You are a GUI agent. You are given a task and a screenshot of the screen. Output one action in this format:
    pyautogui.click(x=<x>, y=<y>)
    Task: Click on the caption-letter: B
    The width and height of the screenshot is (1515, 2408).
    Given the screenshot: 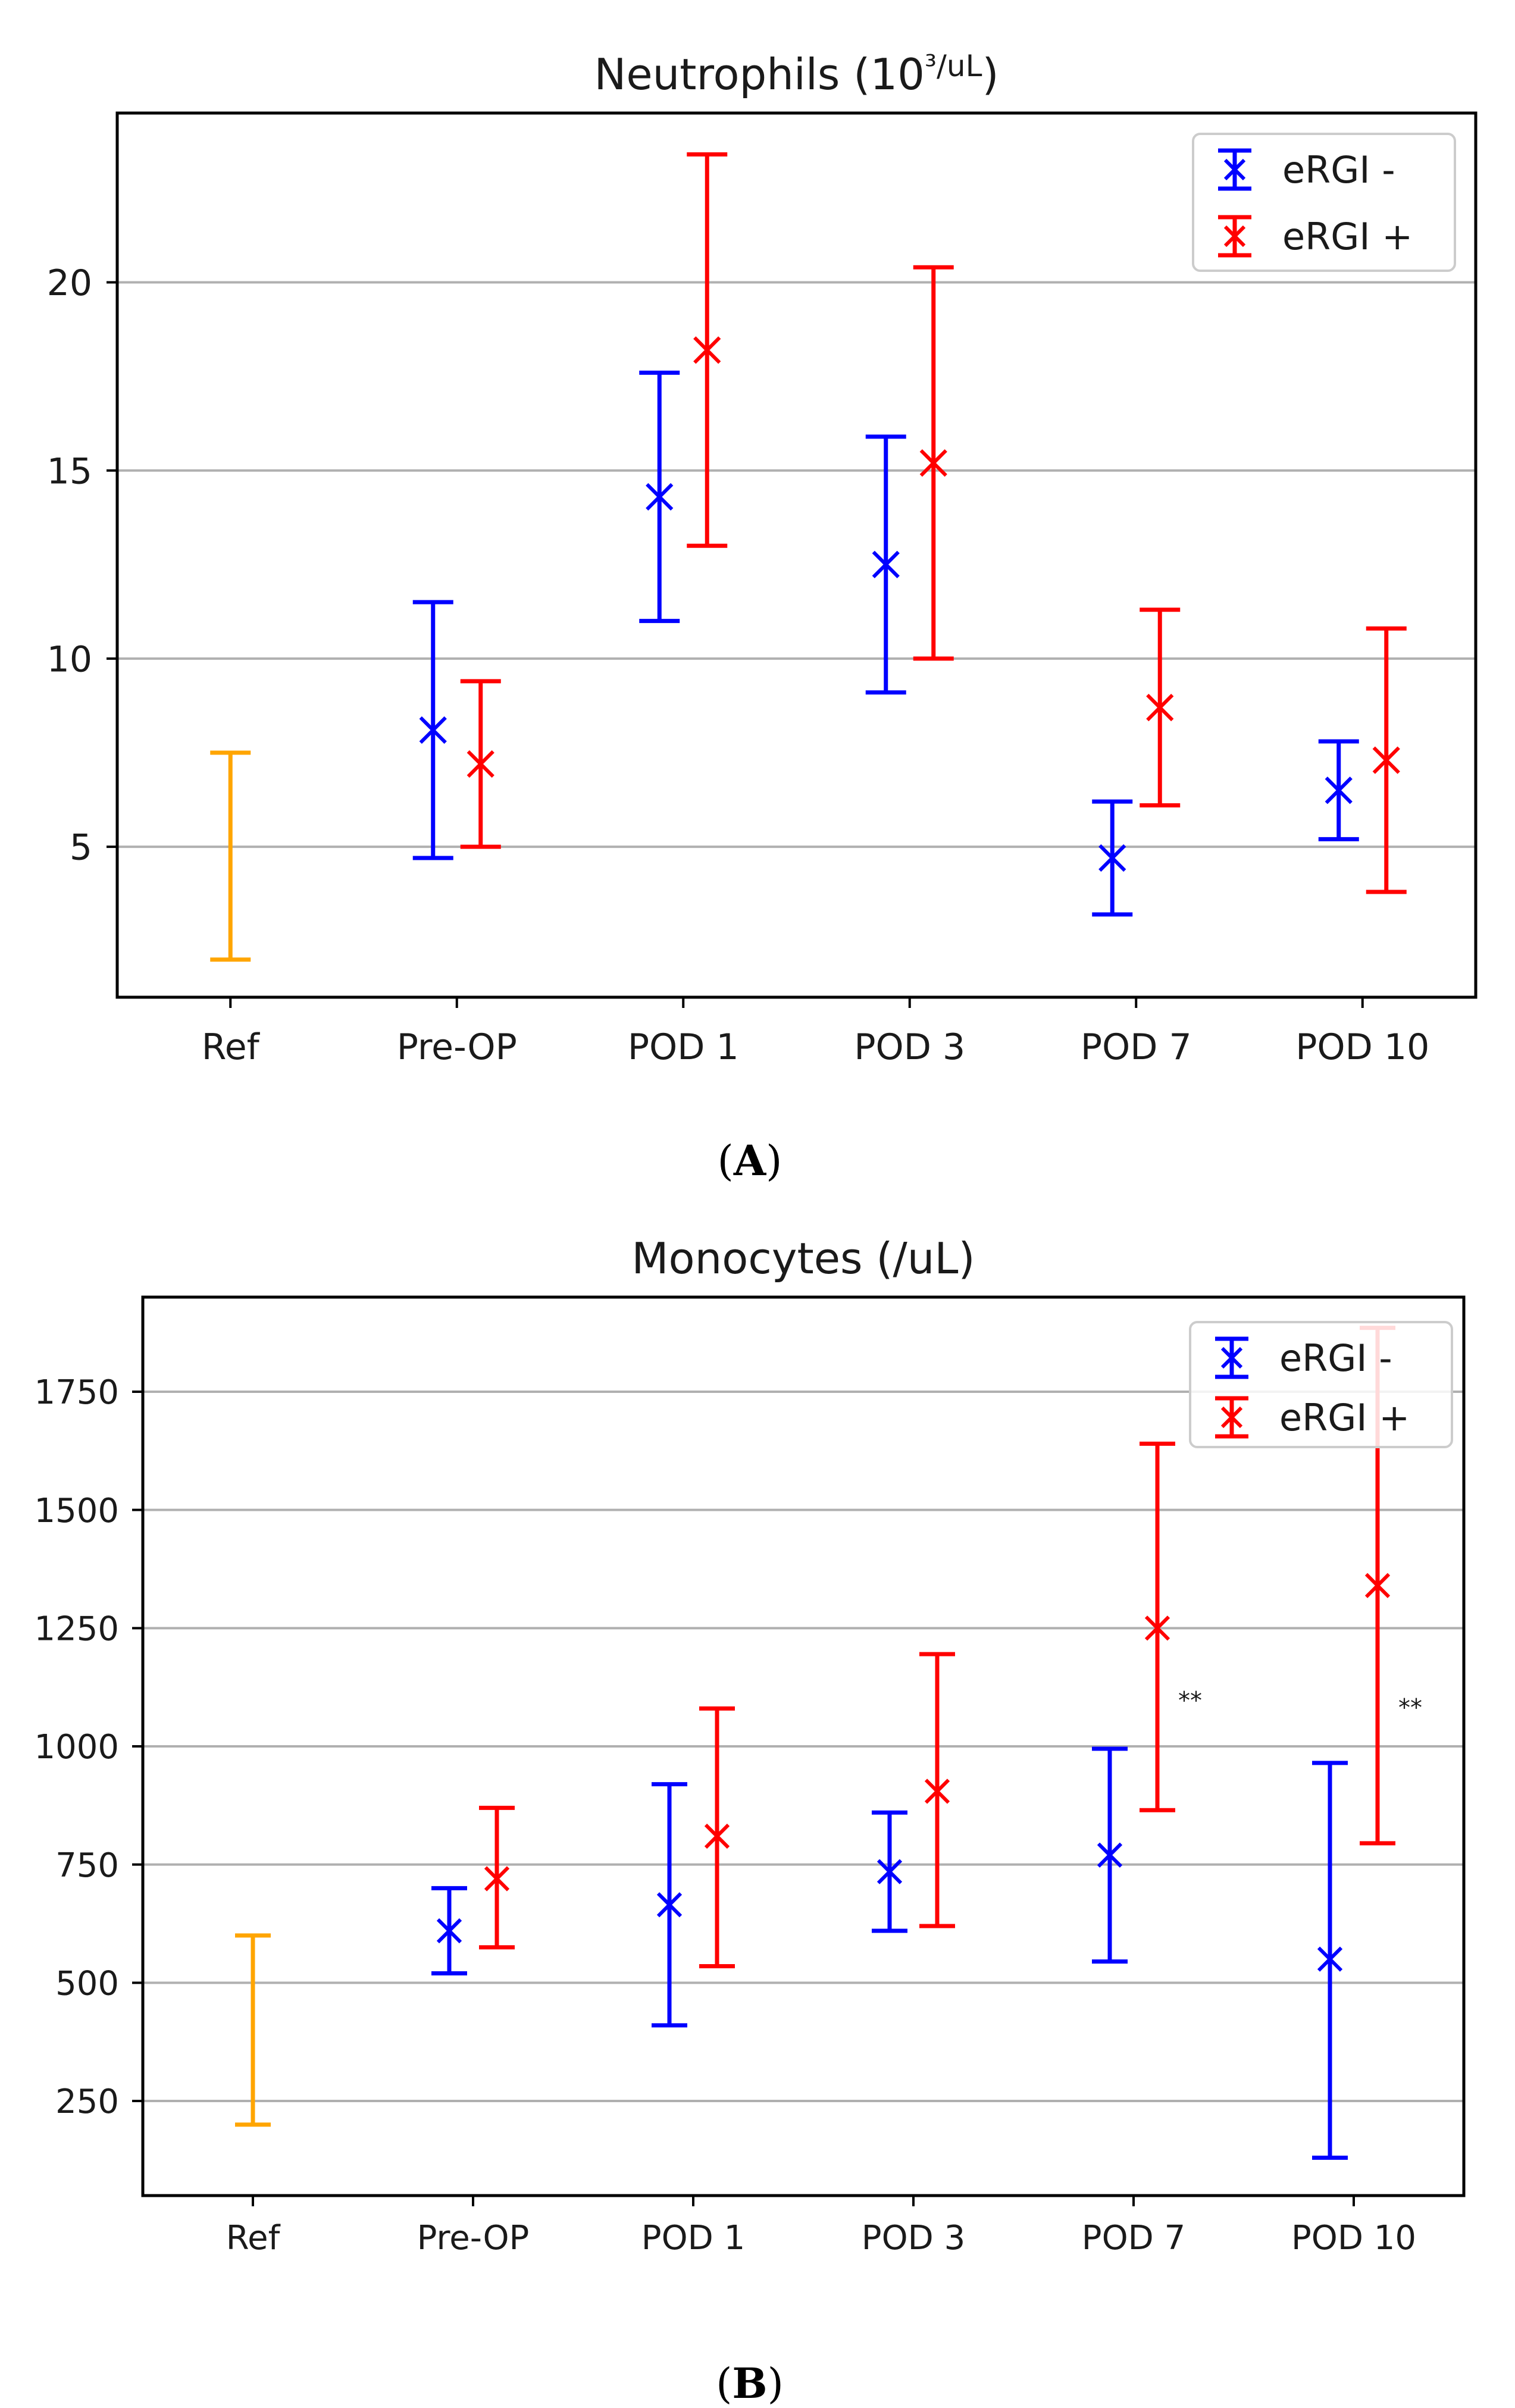 What is the action you would take?
    pyautogui.click(x=749, y=2383)
    